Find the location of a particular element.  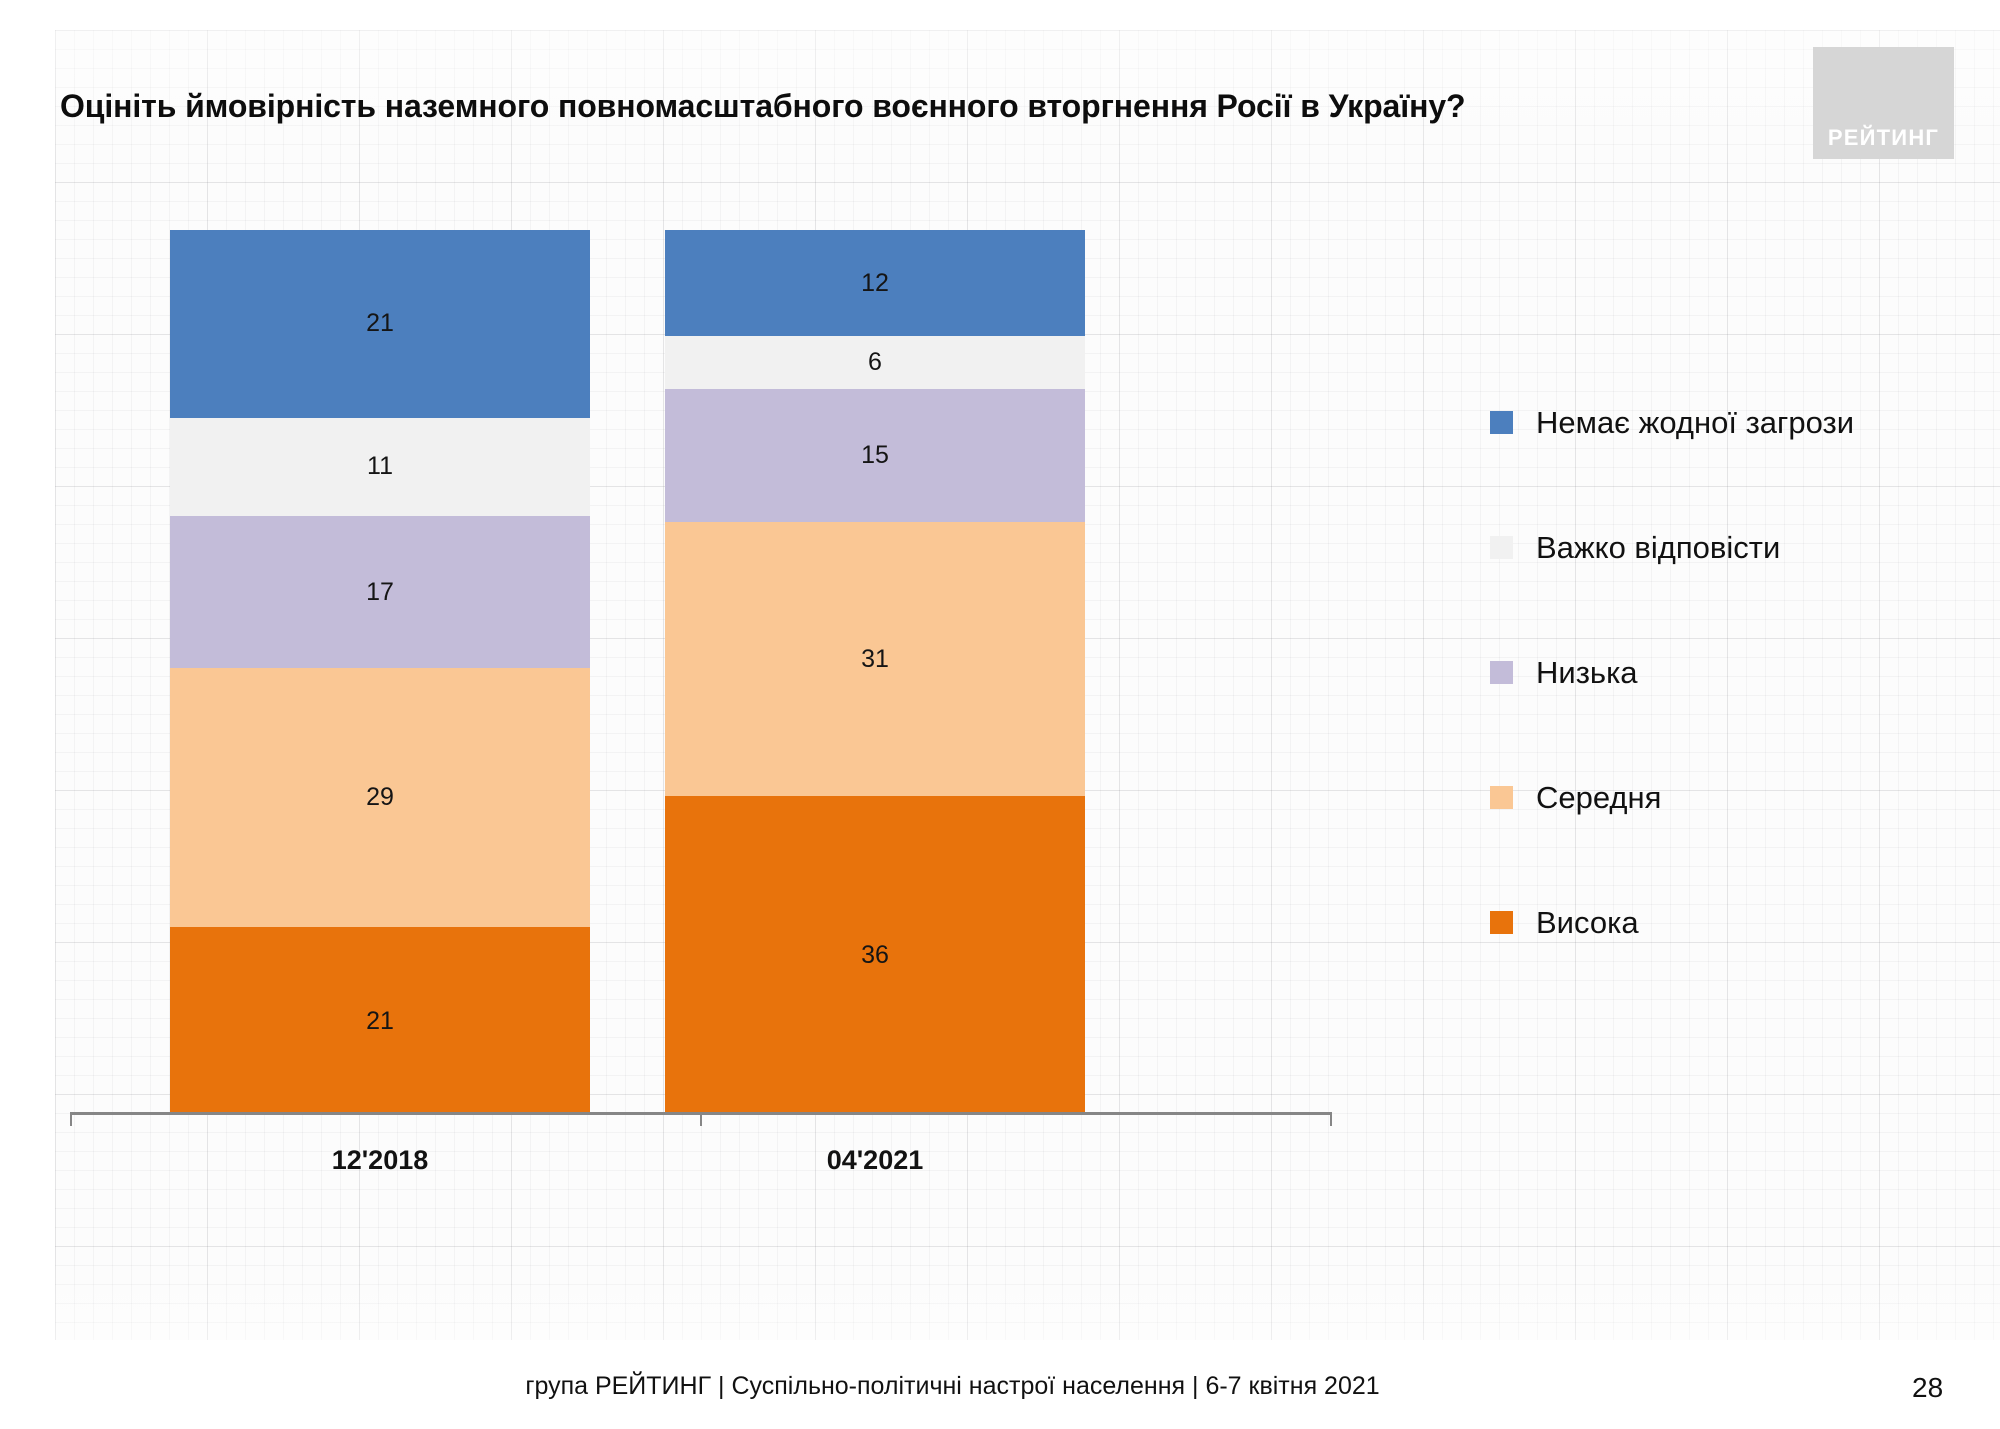

bar-segment: 17 is located at coordinates (380, 592).